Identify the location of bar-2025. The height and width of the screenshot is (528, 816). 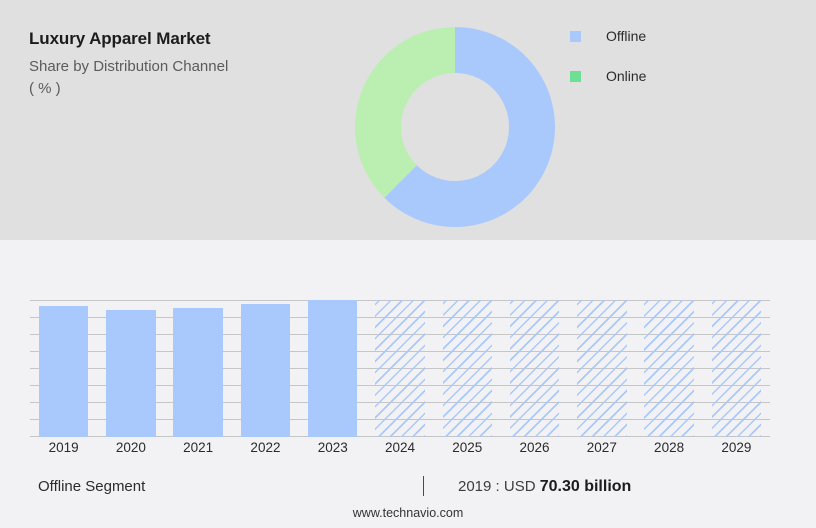
(467, 368).